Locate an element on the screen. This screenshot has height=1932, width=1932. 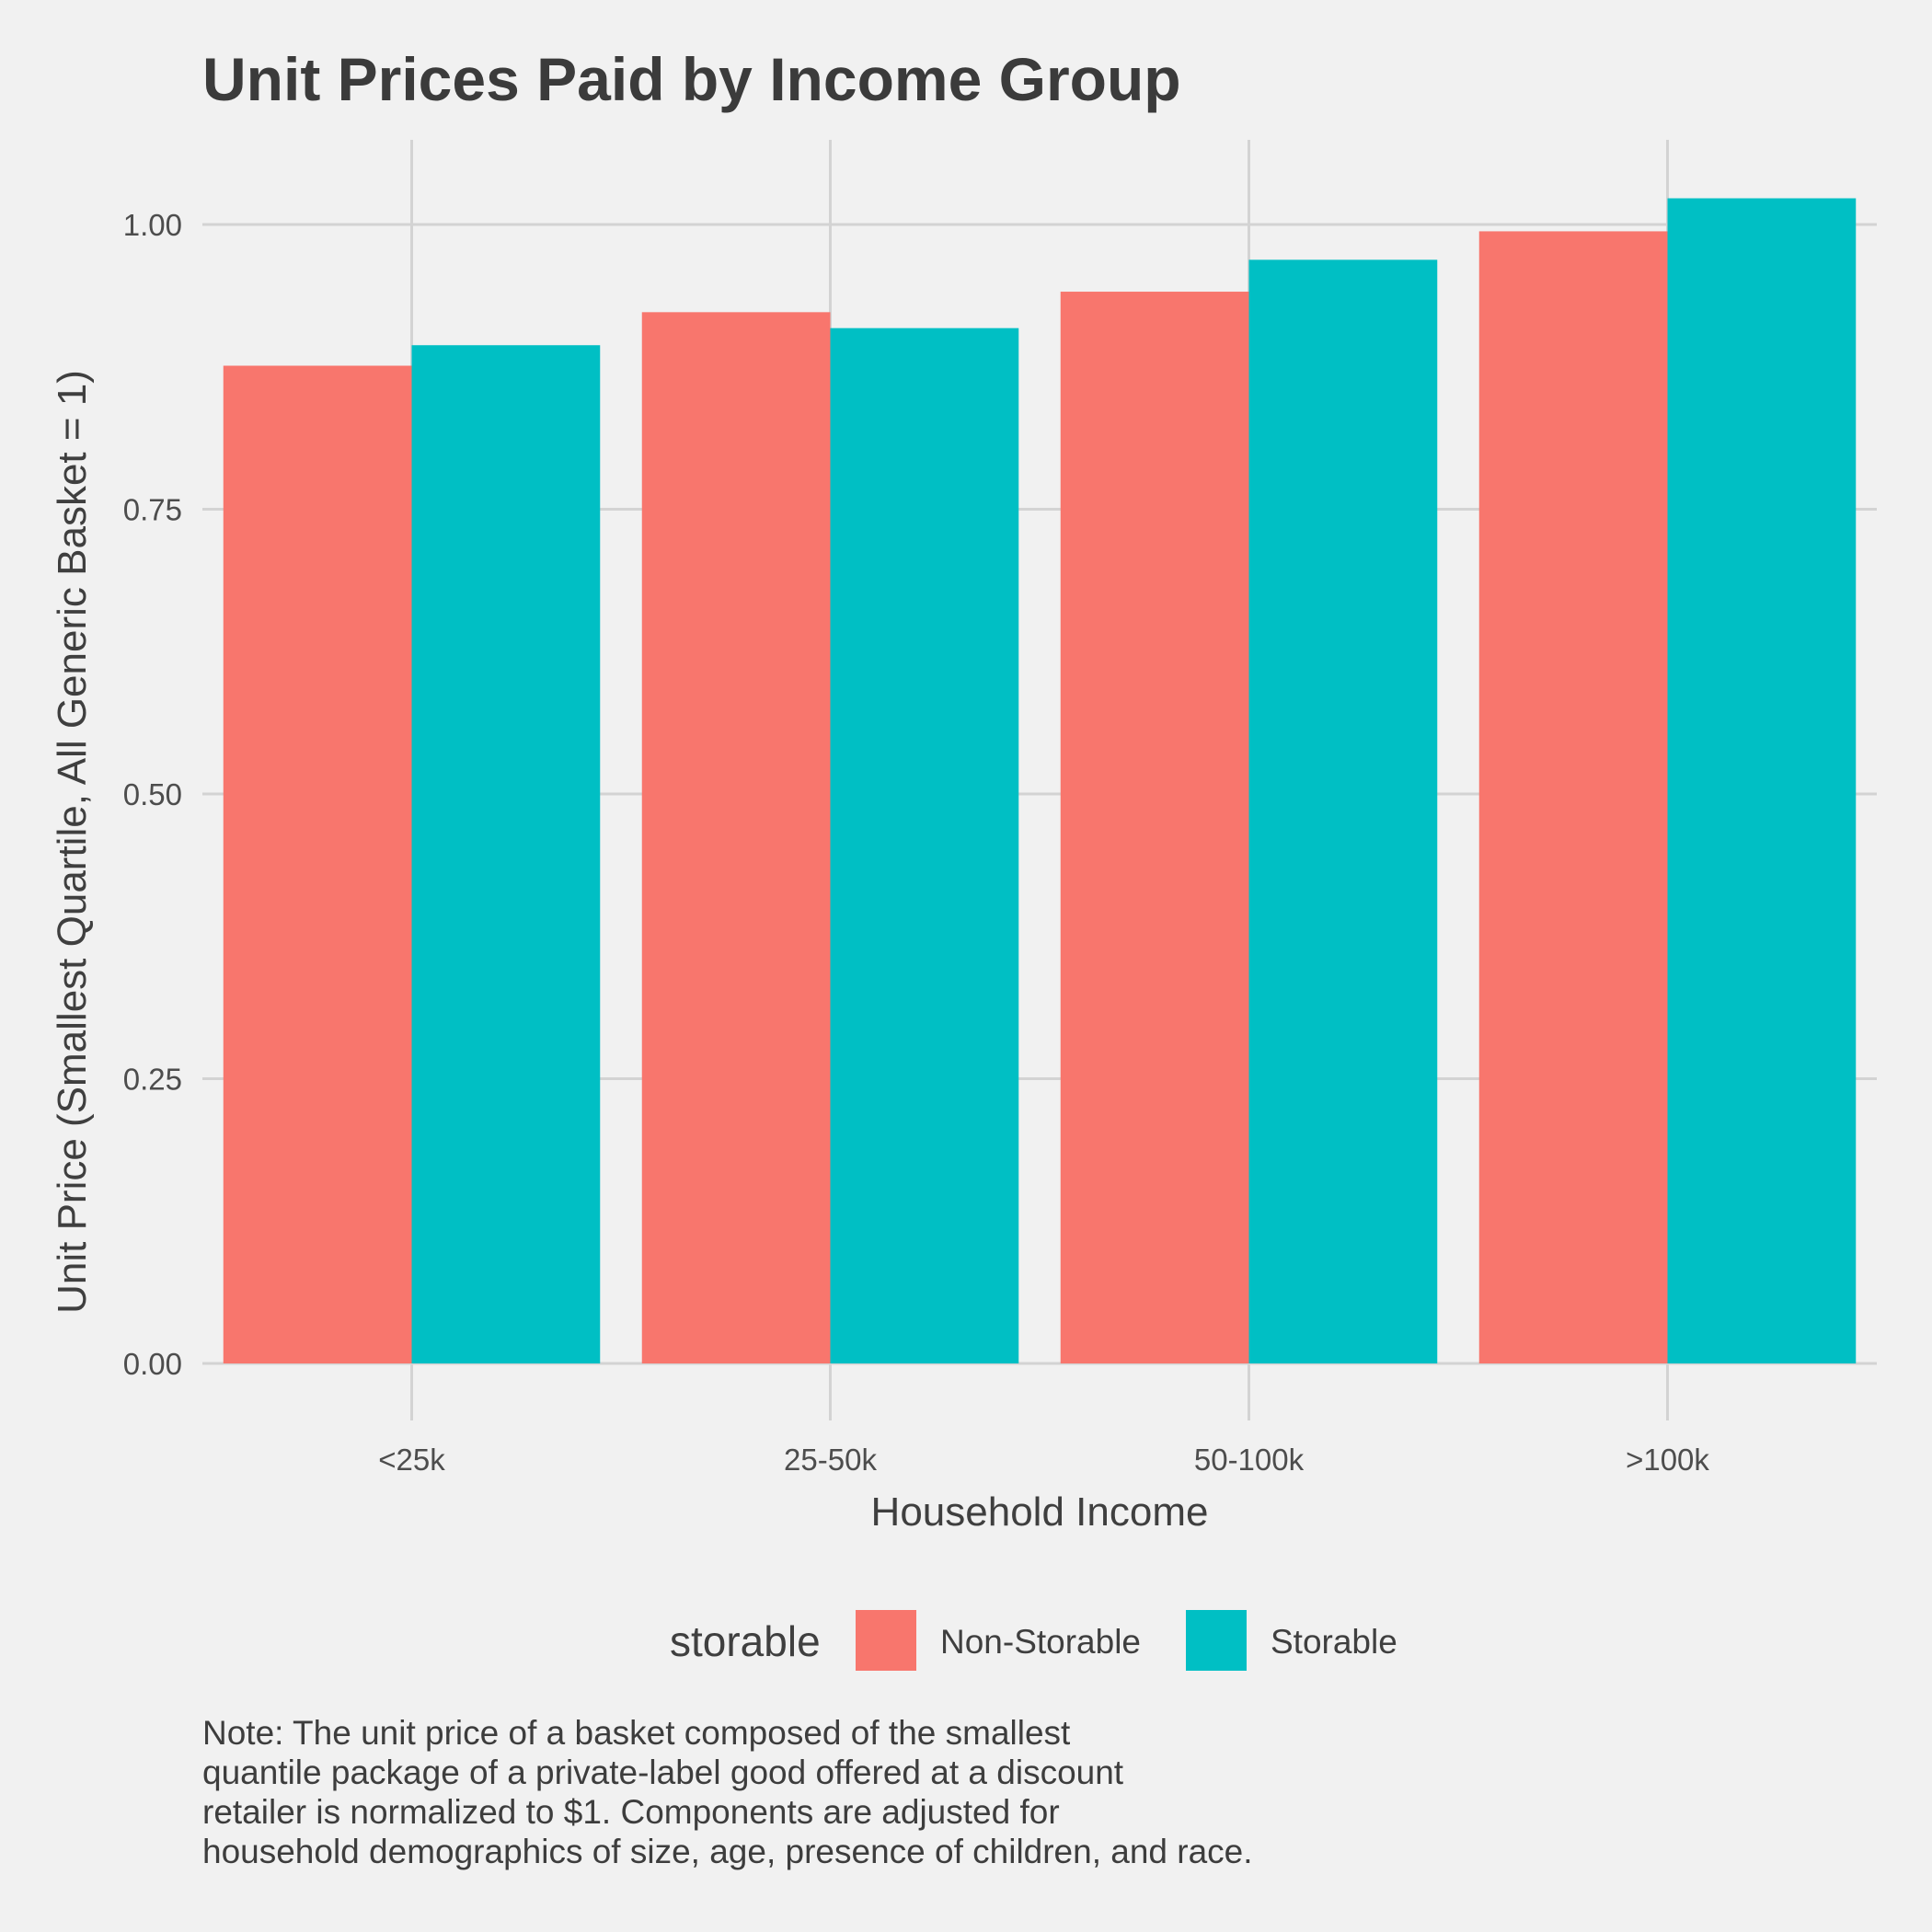
legend-title: storable is located at coordinates (745, 1641).